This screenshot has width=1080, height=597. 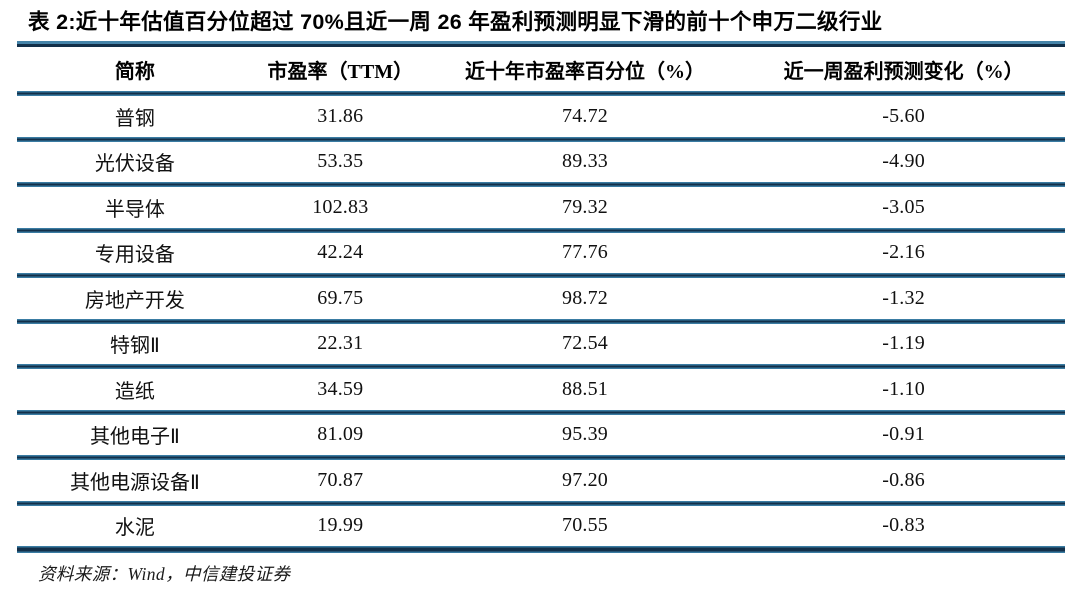 I want to click on table-row: 专用设备 42.24 77.76 -2.16, so click(x=541, y=253).